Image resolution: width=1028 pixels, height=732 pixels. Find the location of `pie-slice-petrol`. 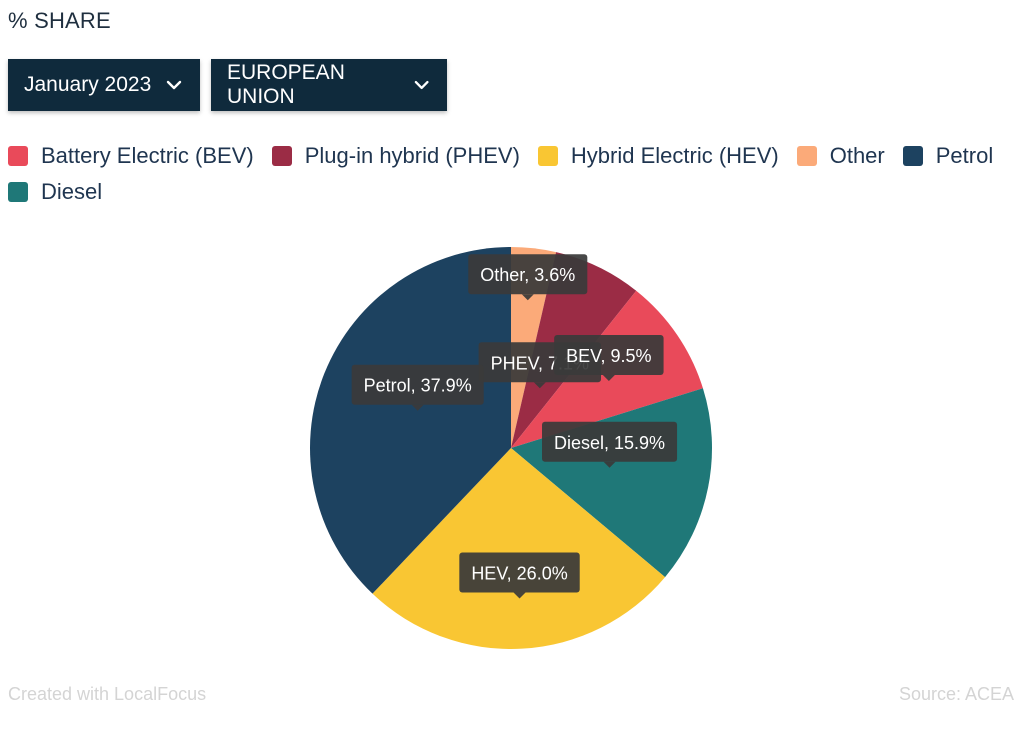

pie-slice-petrol is located at coordinates (410, 420).